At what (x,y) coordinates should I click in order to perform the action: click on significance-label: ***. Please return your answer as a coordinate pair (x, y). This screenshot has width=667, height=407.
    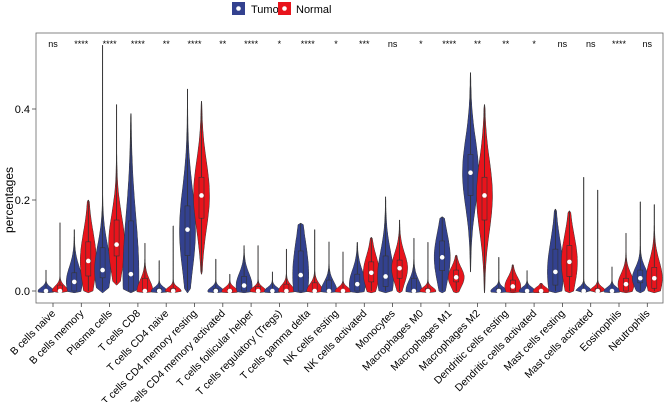
    Looking at the image, I should click on (364, 44).